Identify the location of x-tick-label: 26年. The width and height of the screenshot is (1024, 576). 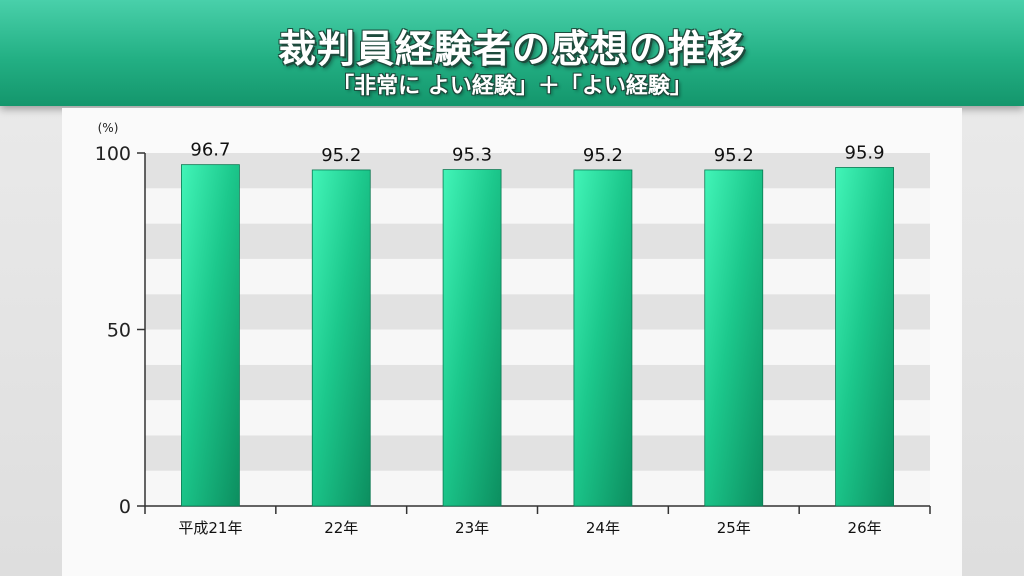
(865, 528).